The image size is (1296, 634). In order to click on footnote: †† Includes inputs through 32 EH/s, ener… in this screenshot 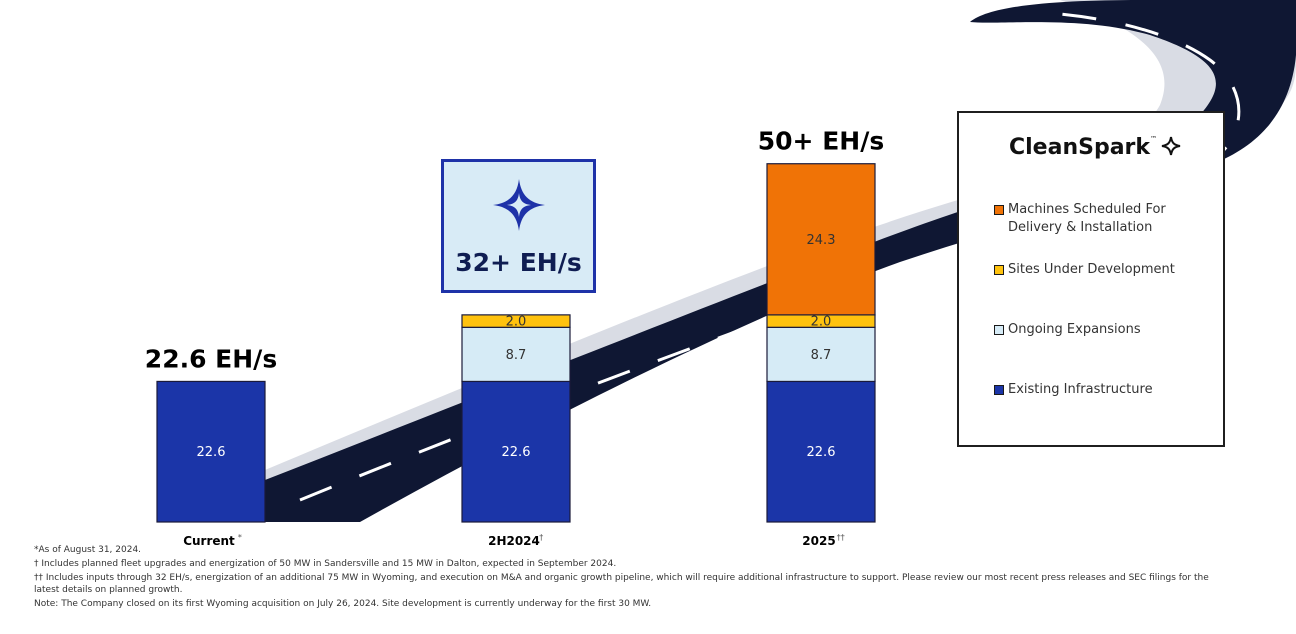, I will do `click(621, 584)`.